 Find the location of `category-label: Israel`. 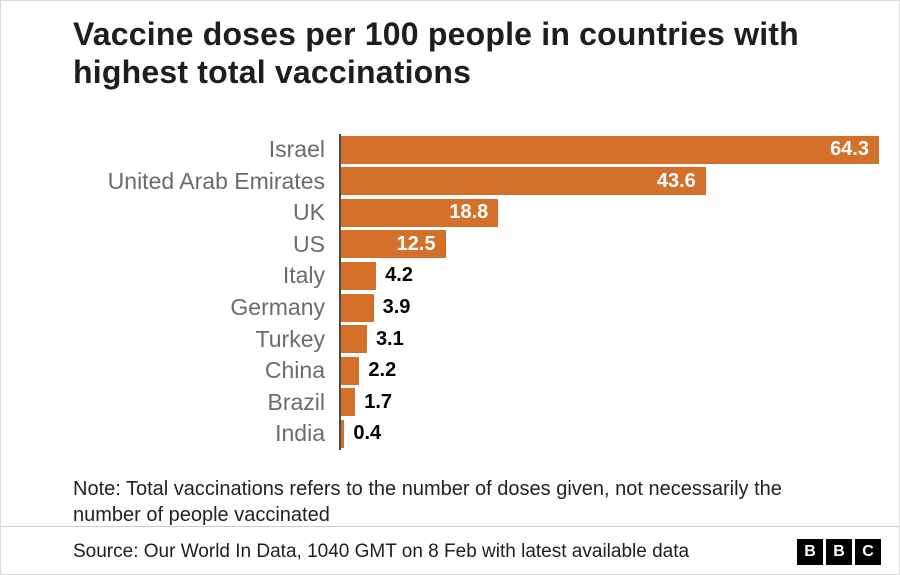

category-label: Israel is located at coordinates (296, 149).